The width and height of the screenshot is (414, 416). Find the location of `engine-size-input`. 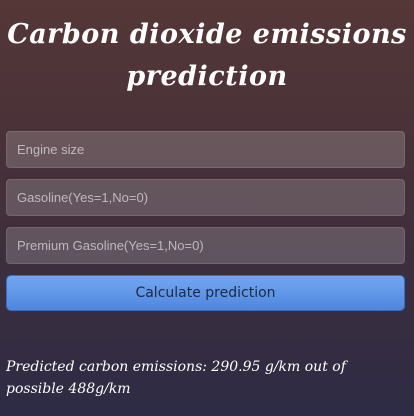

engine-size-input is located at coordinates (205, 149).